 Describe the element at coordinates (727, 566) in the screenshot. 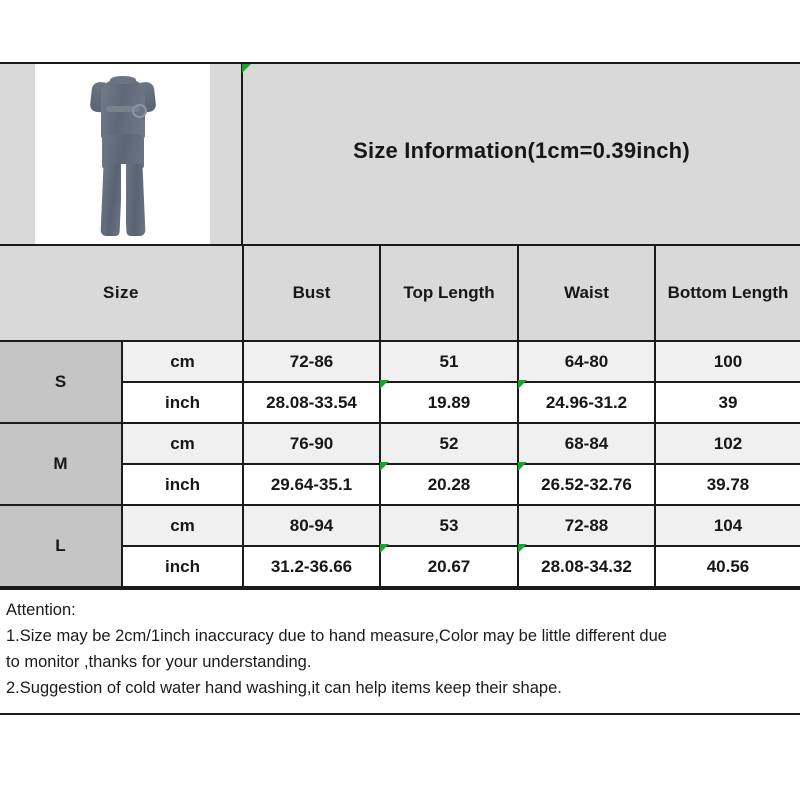

I see `cell-l-inch-bottom-length: 40.56` at that location.